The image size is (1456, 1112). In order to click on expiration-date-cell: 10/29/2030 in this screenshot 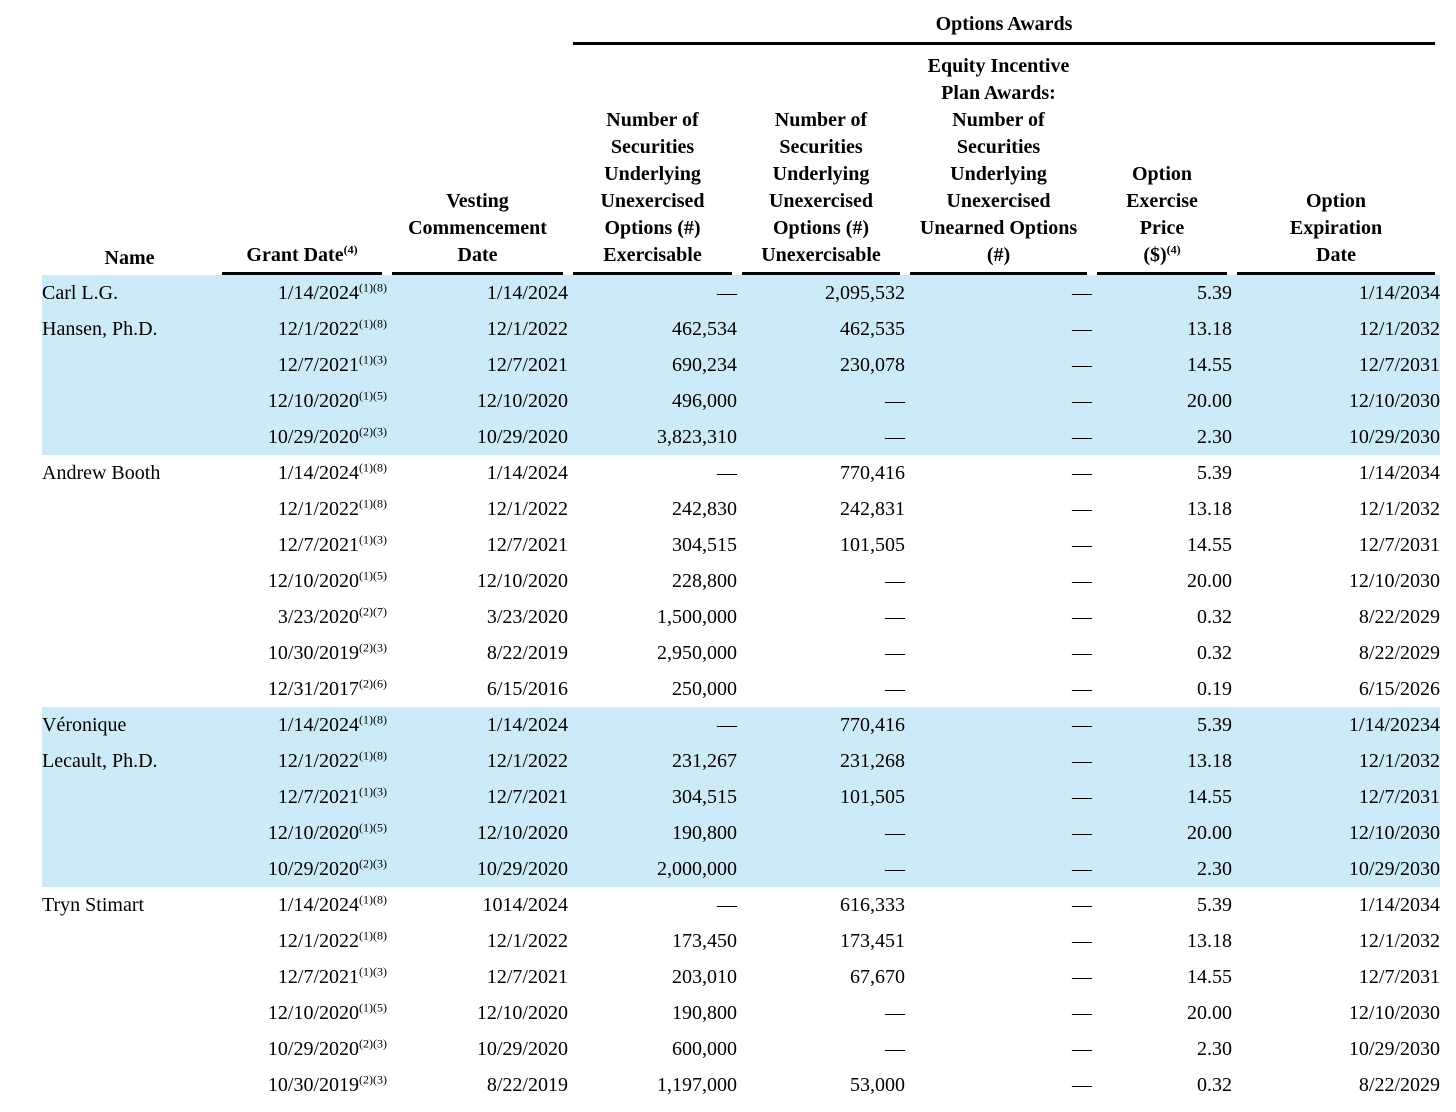, I will do `click(1336, 1049)`.